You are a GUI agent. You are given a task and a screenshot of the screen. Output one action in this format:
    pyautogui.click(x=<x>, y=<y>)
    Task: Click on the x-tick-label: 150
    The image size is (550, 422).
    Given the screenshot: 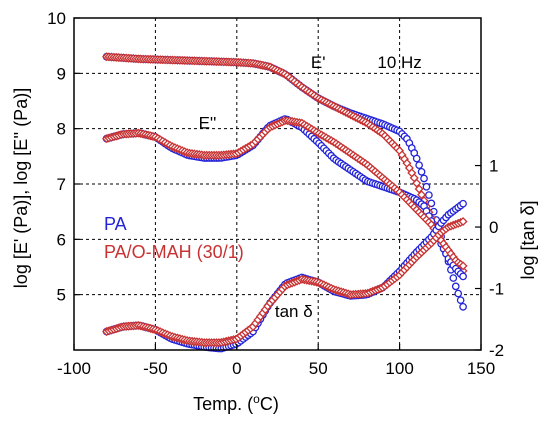 What is the action you would take?
    pyautogui.click(x=481, y=368)
    